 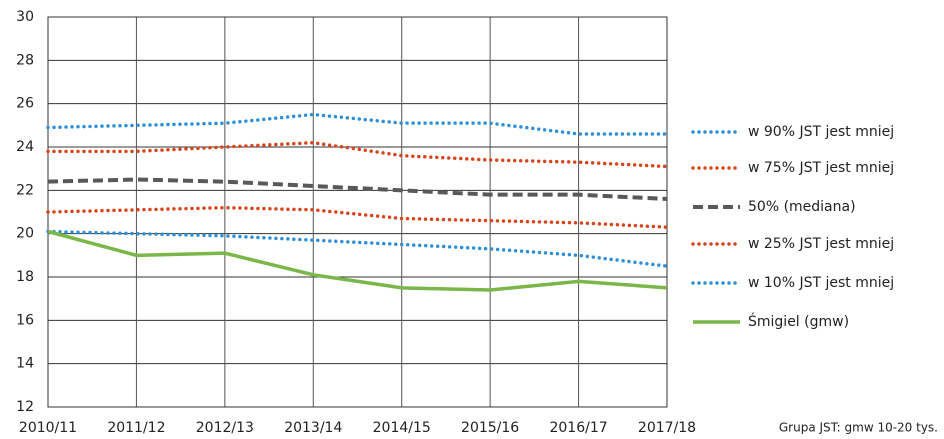 I want to click on y-tick-label: 14, so click(x=25, y=364).